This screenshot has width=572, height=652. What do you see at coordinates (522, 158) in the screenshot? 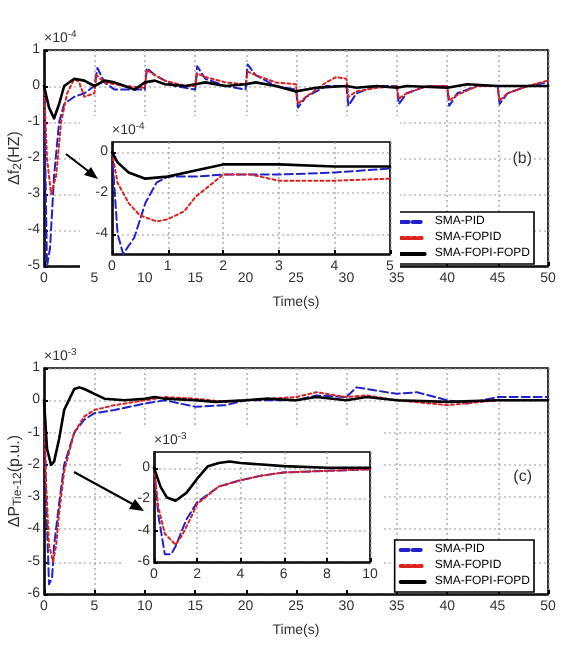
I see `annotation: (b)` at bounding box center [522, 158].